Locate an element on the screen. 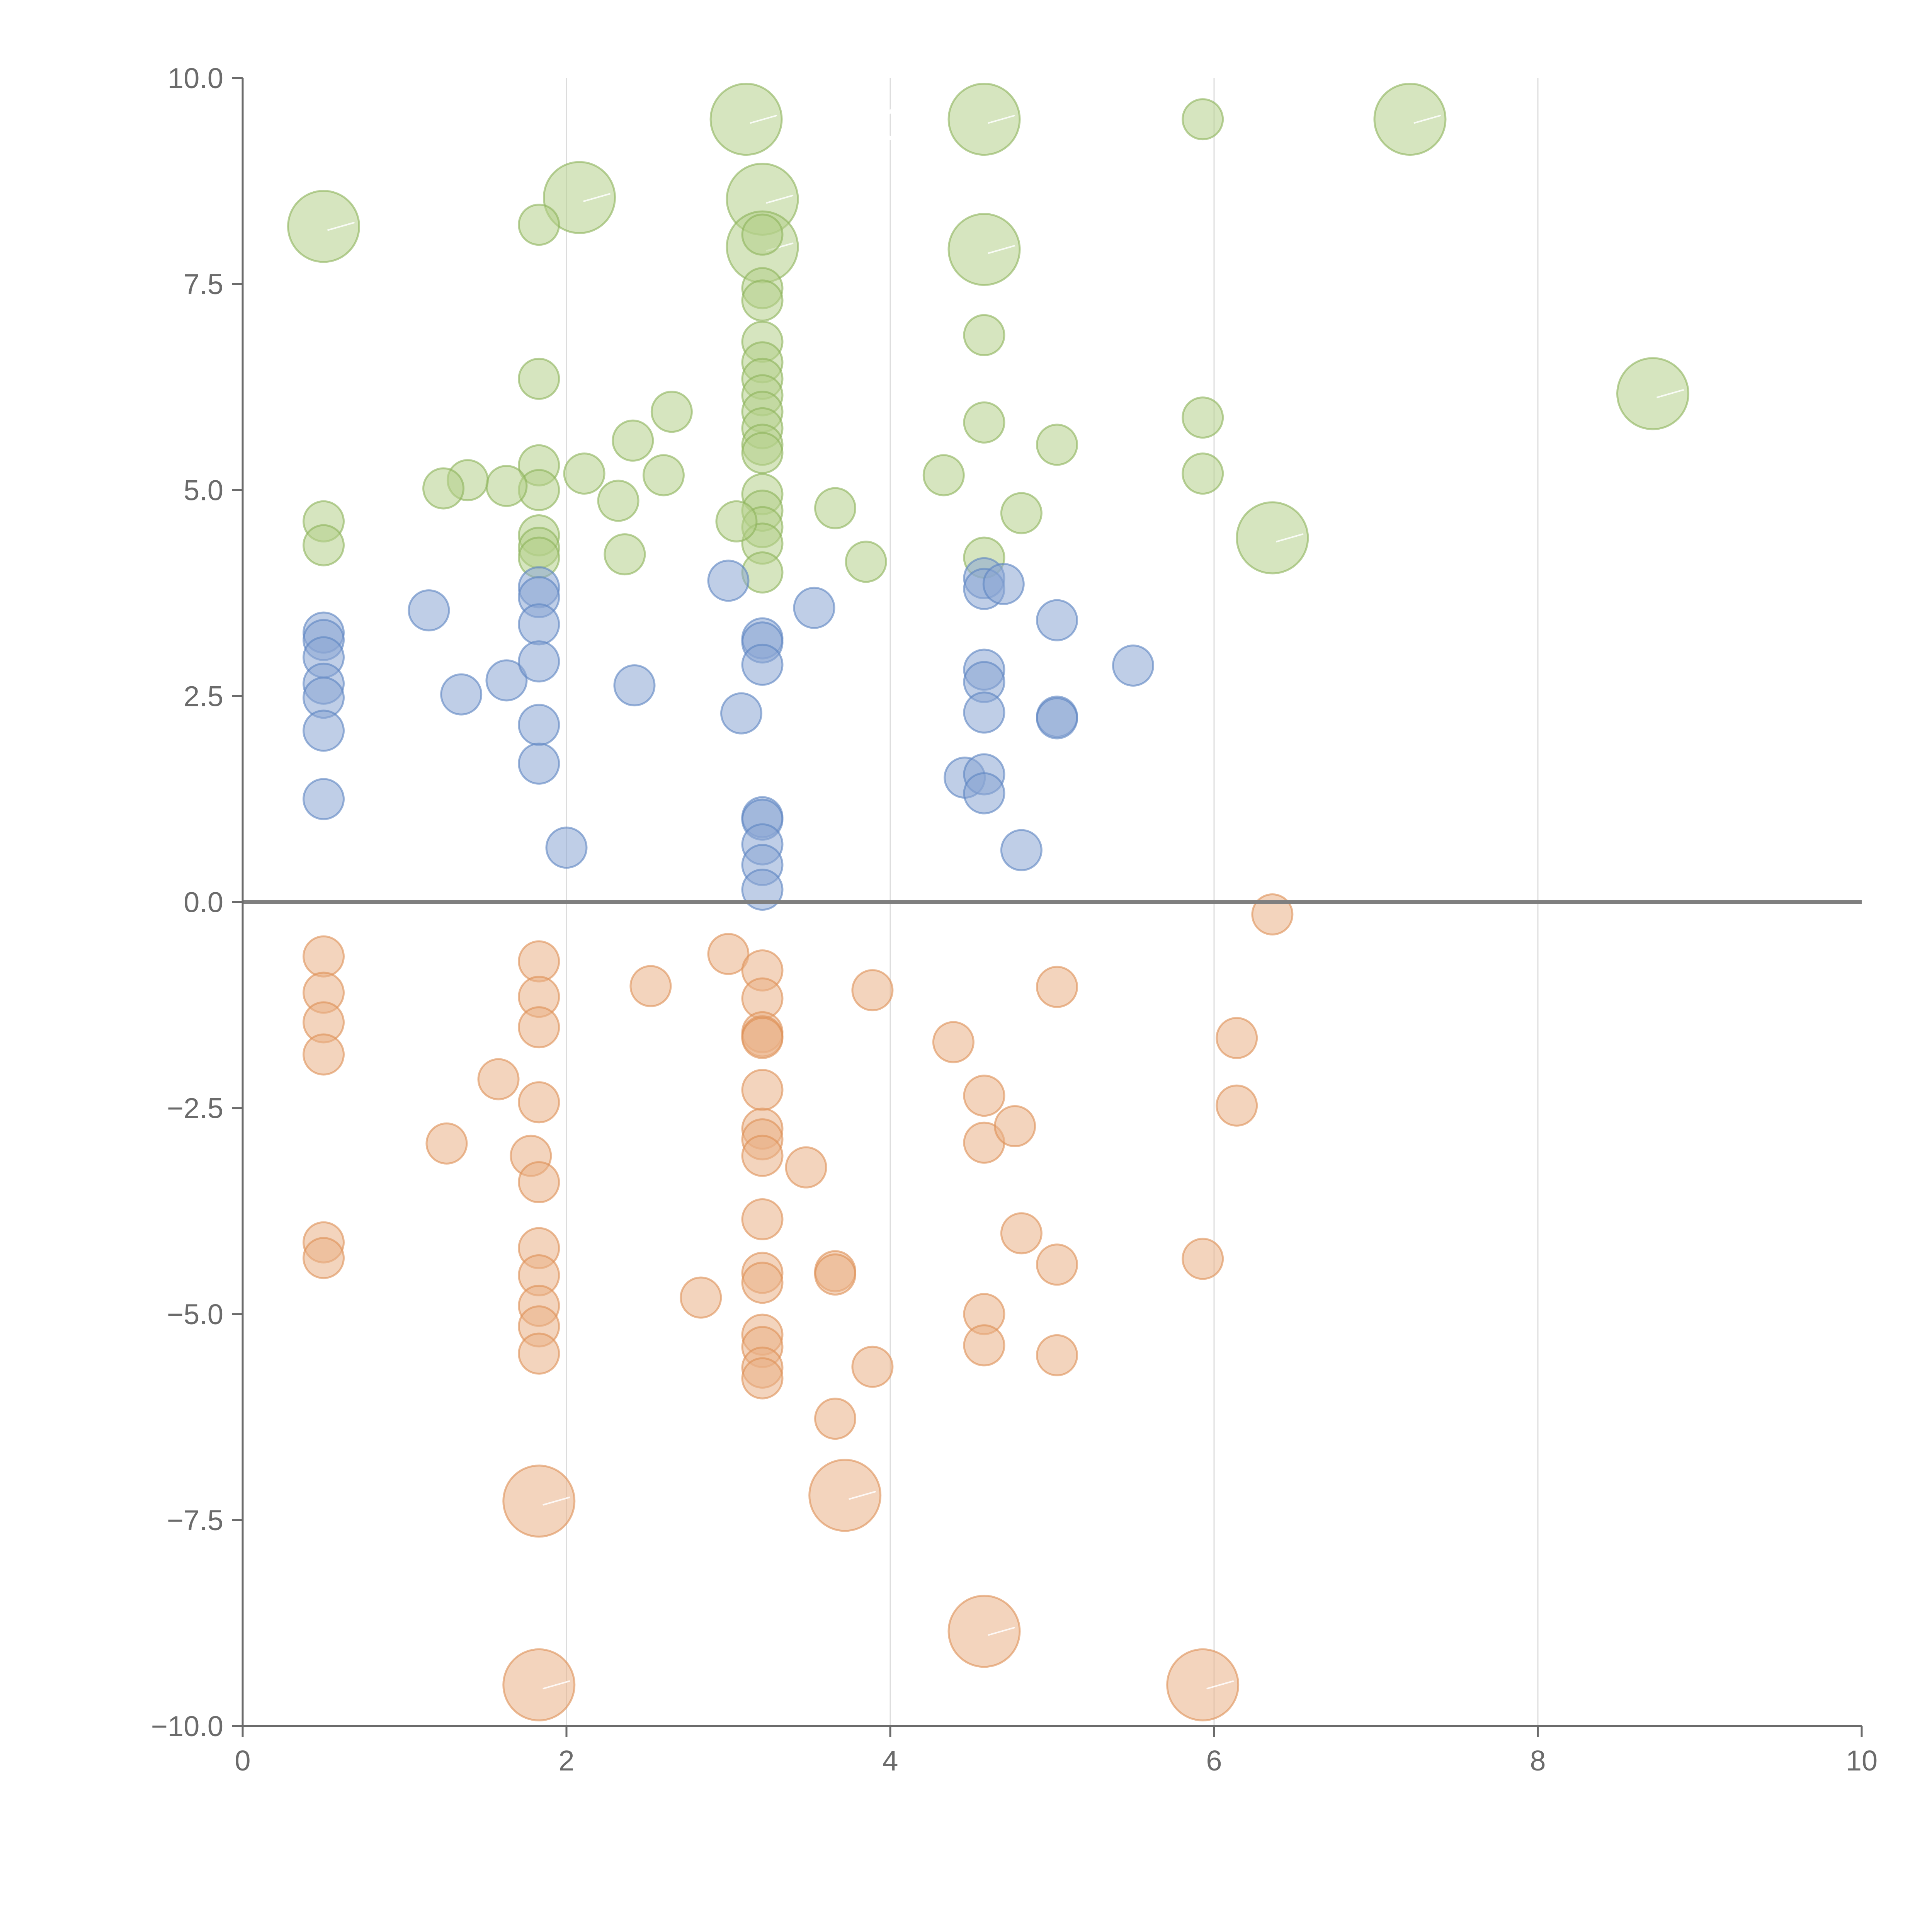 The height and width of the screenshot is (1932, 1932). x-tick-label-4: 8 is located at coordinates (1538, 1761).